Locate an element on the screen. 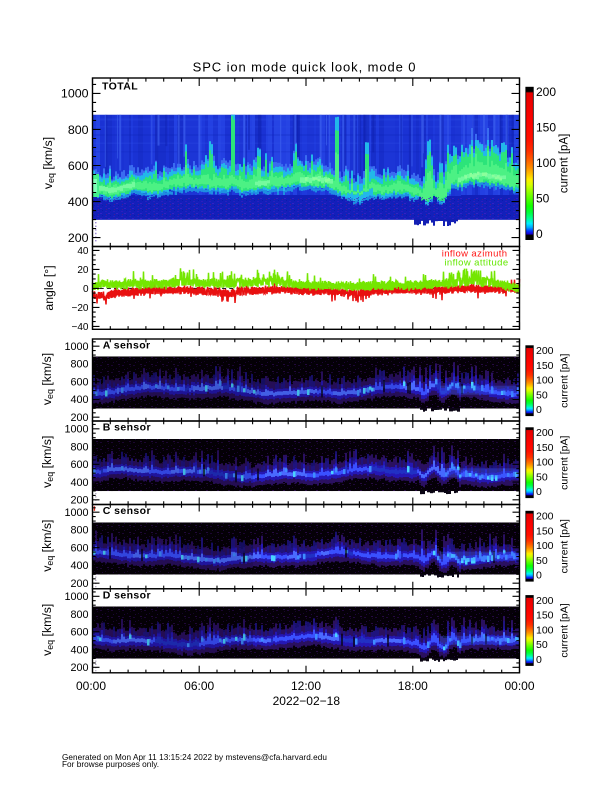  svg-text: For browse purposes only. is located at coordinates (110, 764).